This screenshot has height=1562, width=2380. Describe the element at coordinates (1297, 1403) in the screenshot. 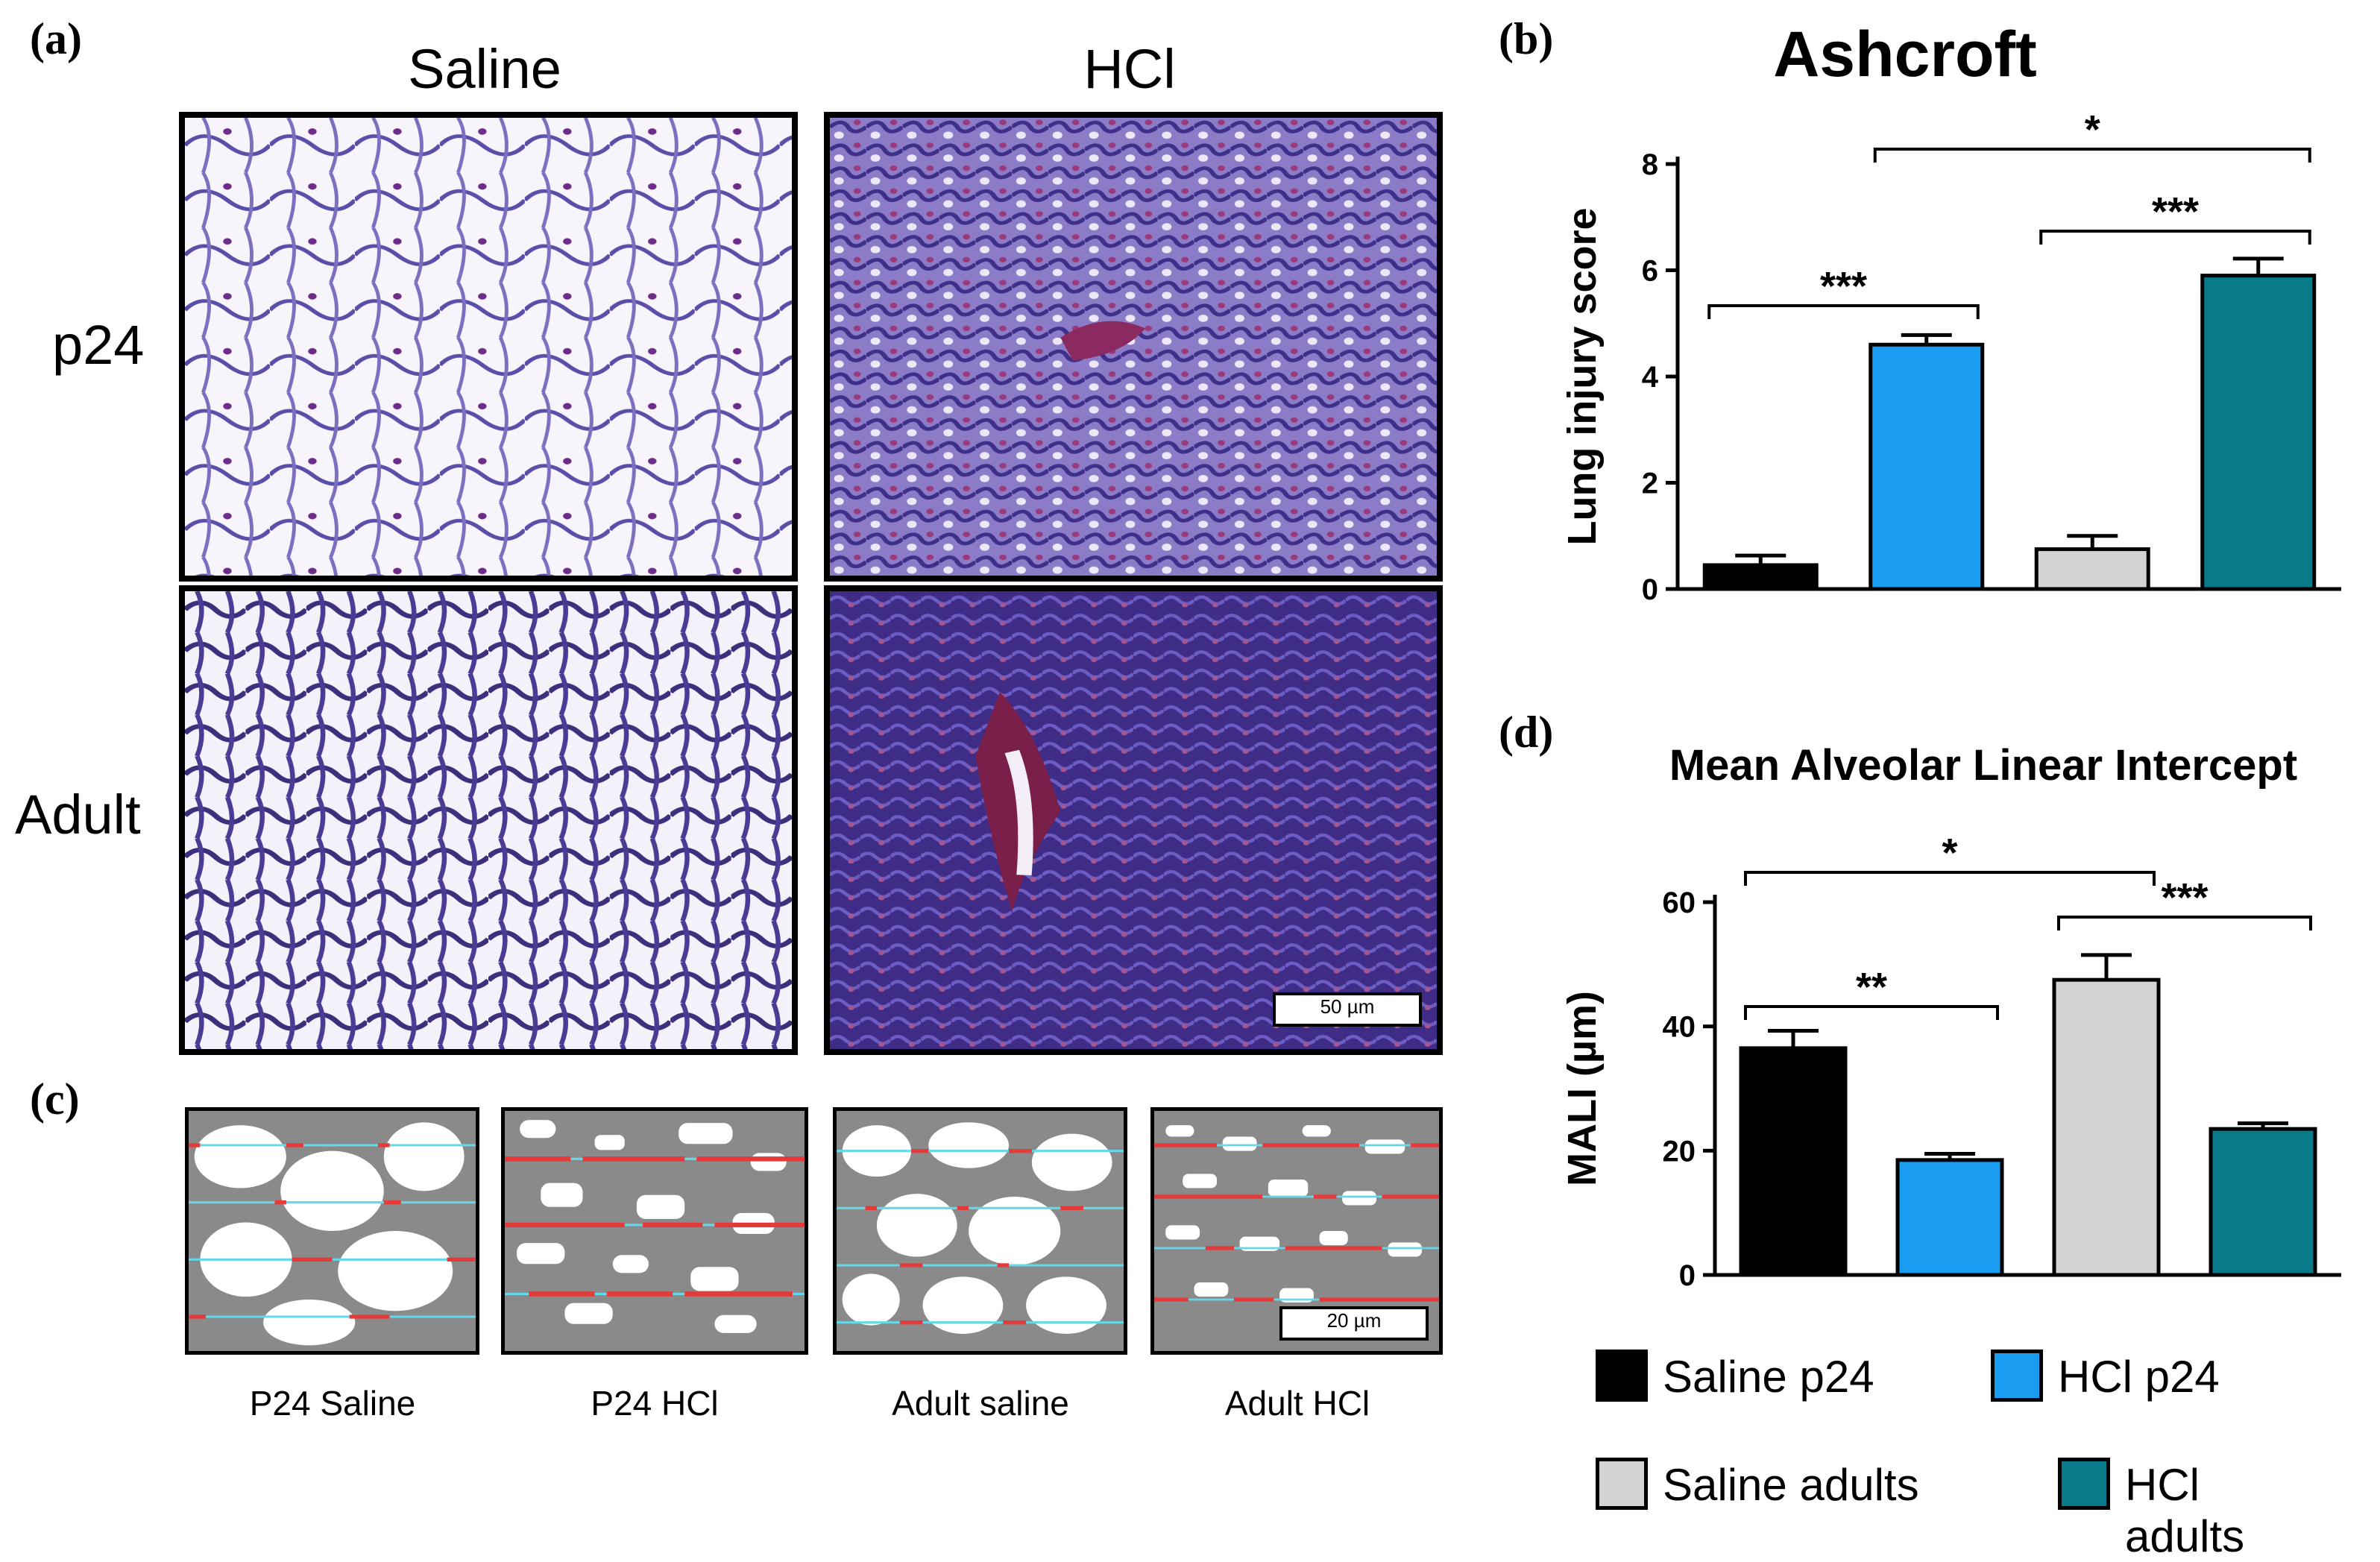

I see `caption-adult-hcl: Adult HCl` at that location.